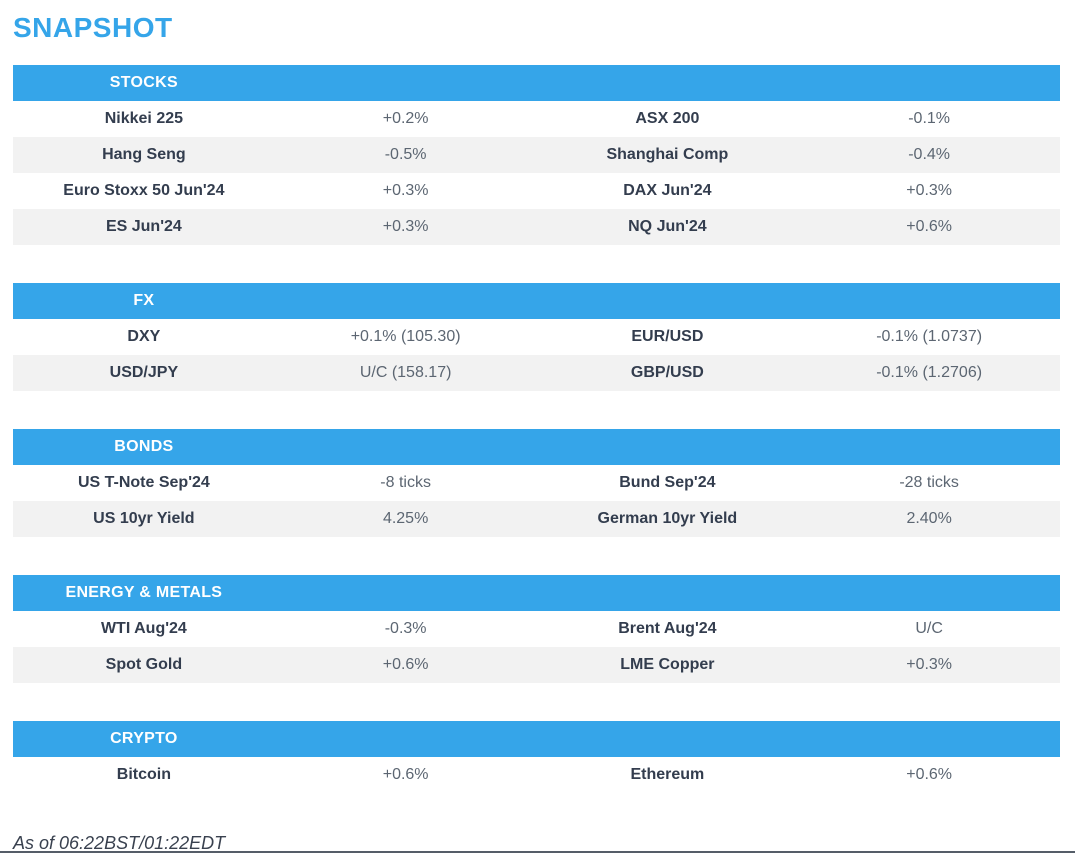  What do you see at coordinates (93, 27) in the screenshot?
I see `page-title: SNAPSHOT` at bounding box center [93, 27].